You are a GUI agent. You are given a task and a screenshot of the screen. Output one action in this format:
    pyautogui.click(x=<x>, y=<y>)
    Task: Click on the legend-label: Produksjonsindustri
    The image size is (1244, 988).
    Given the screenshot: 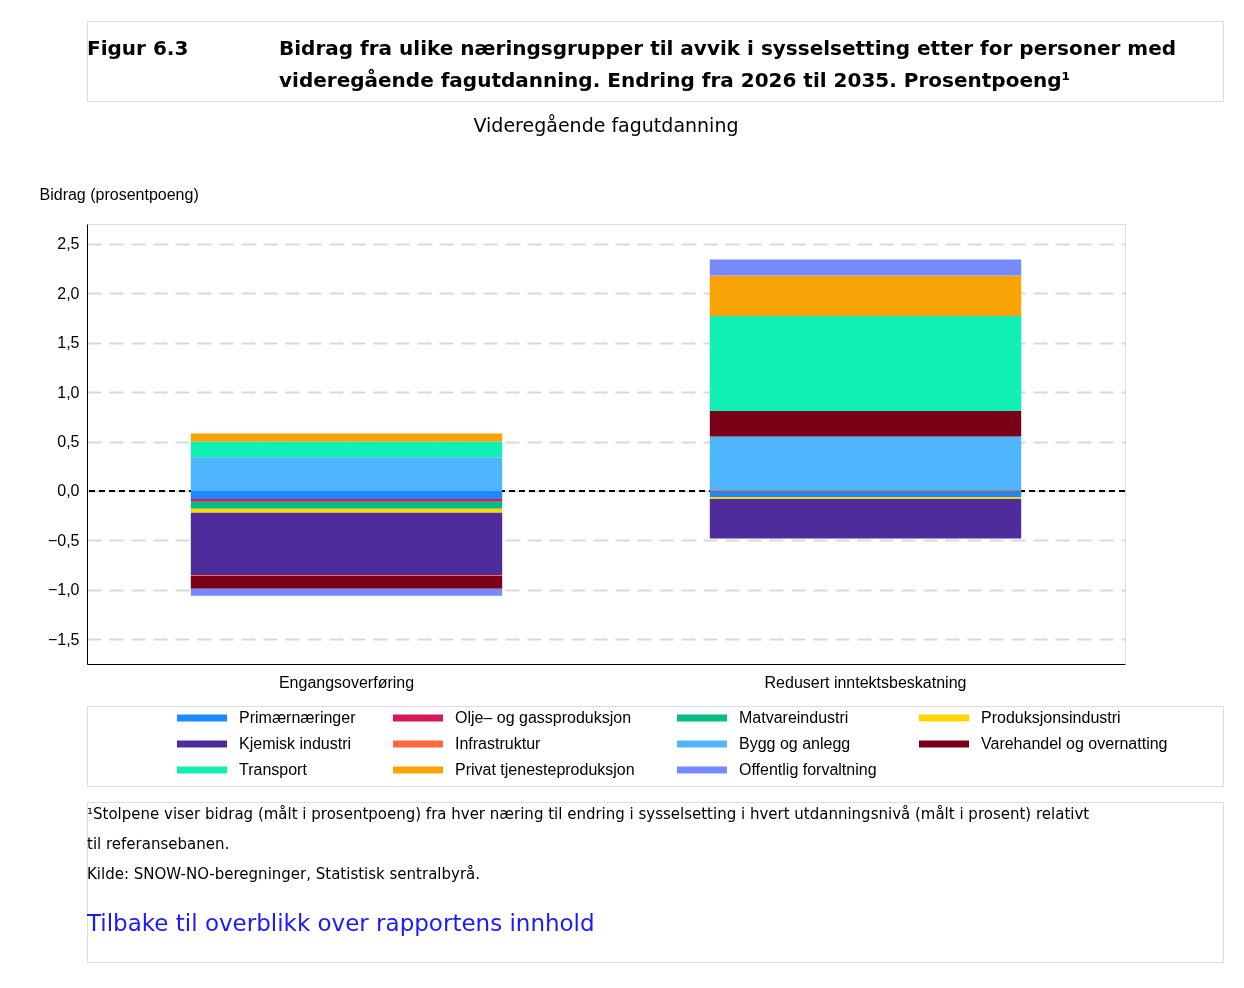 What is the action you would take?
    pyautogui.click(x=1051, y=717)
    